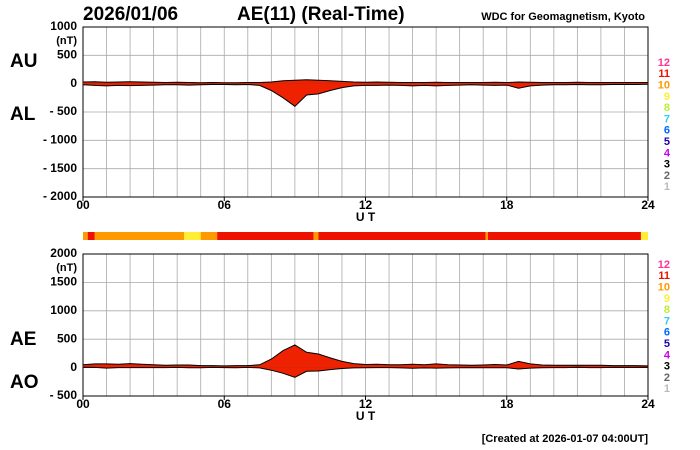 Image resolution: width=700 pixels, height=450 pixels. What do you see at coordinates (563, 17) in the screenshot?
I see `source: WDC for Geomagnetism, Kyoto` at bounding box center [563, 17].